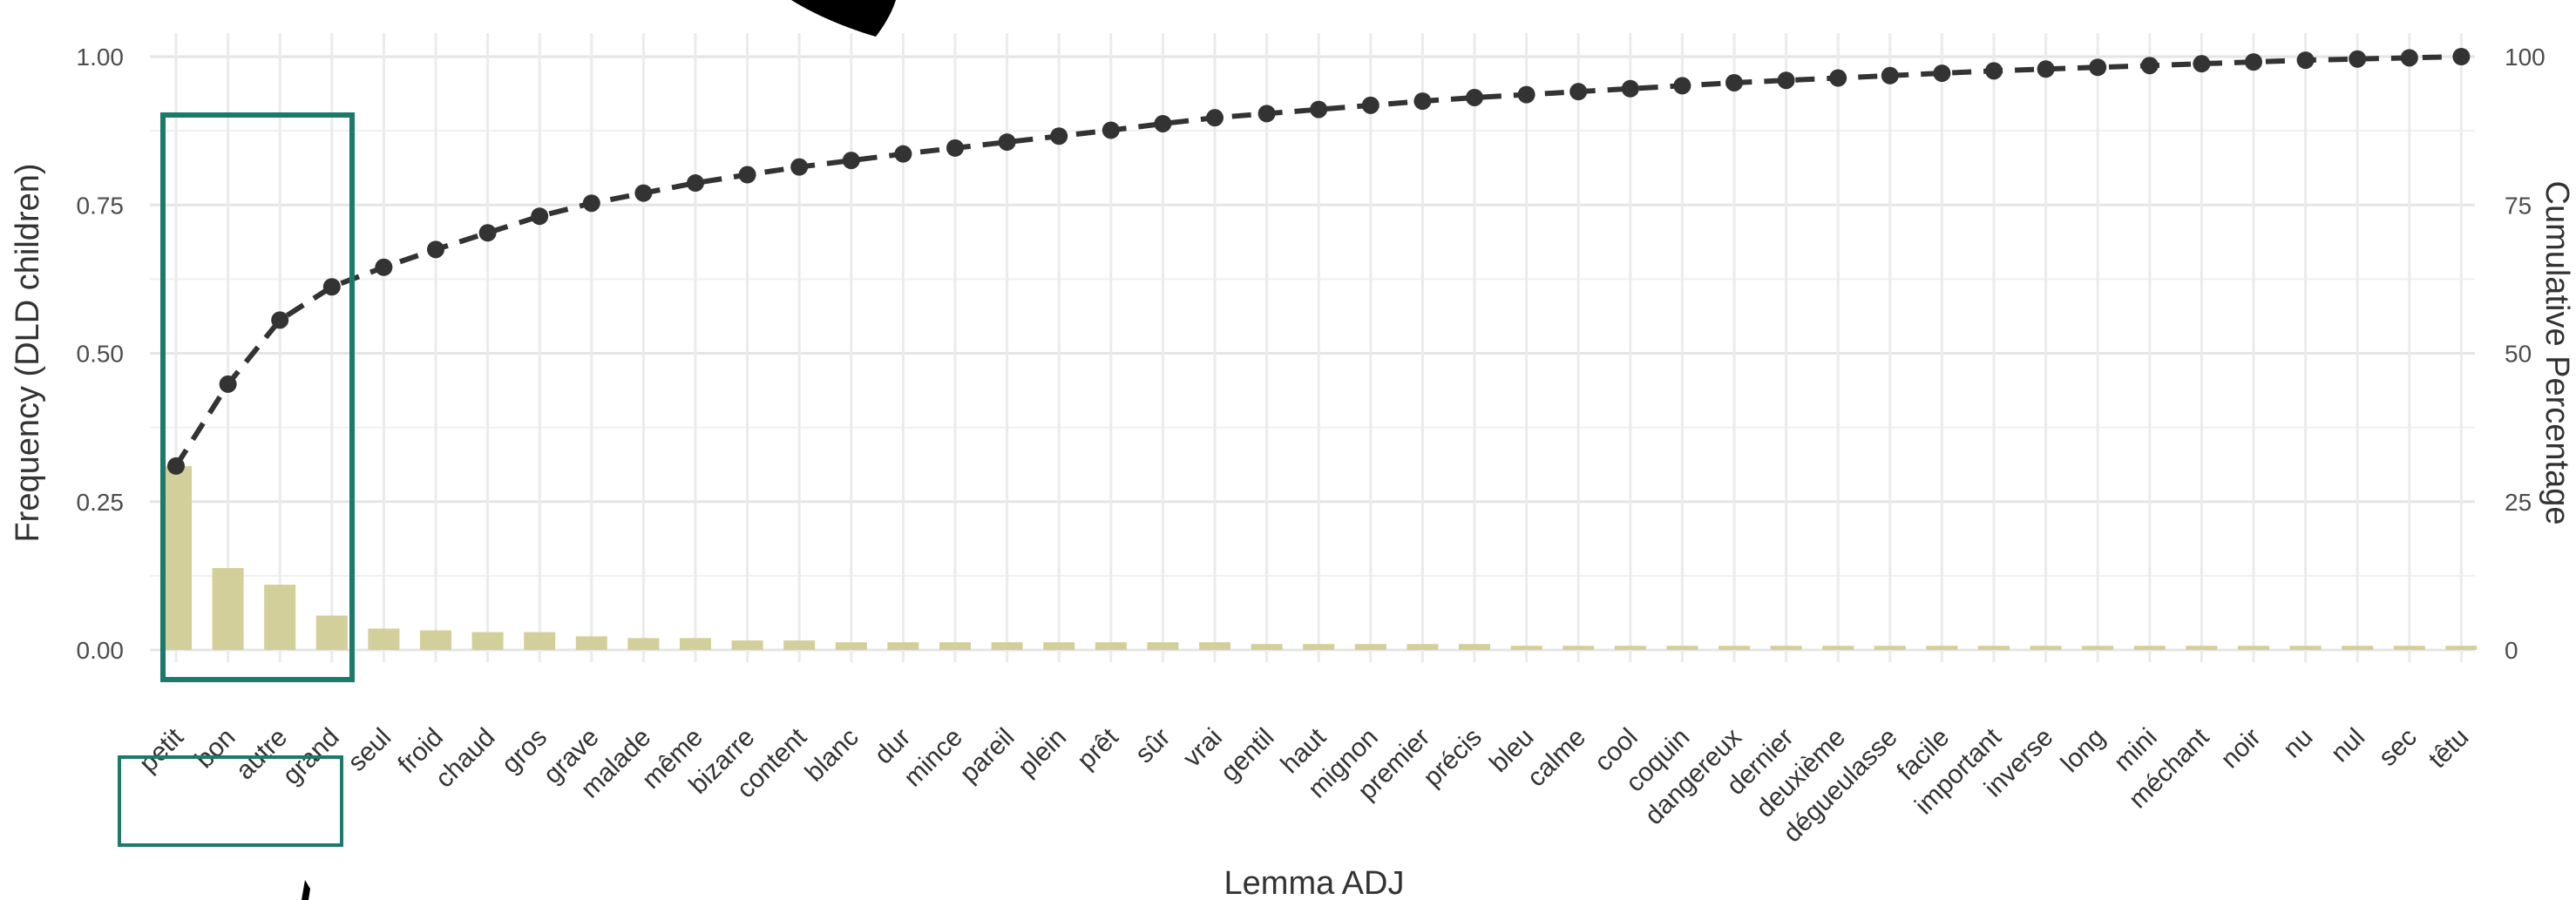 This screenshot has height=900, width=2576. Describe the element at coordinates (2519, 354) in the screenshot. I see `y2-tick-label: 50` at that location.